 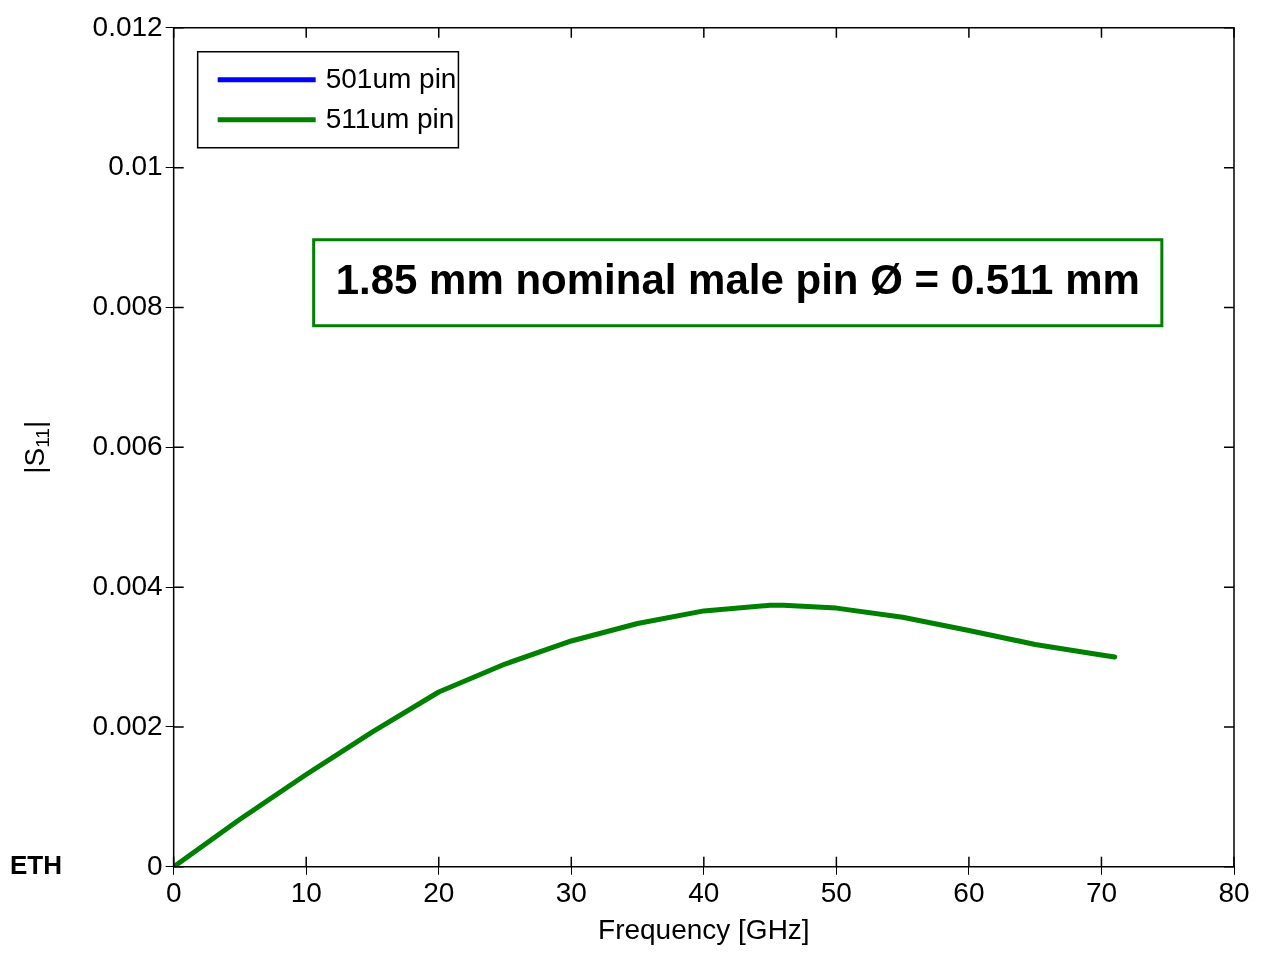 What do you see at coordinates (737, 280) in the screenshot?
I see `annotation: 1.85 mm nominal male pin Ø = 0.511 mm` at bounding box center [737, 280].